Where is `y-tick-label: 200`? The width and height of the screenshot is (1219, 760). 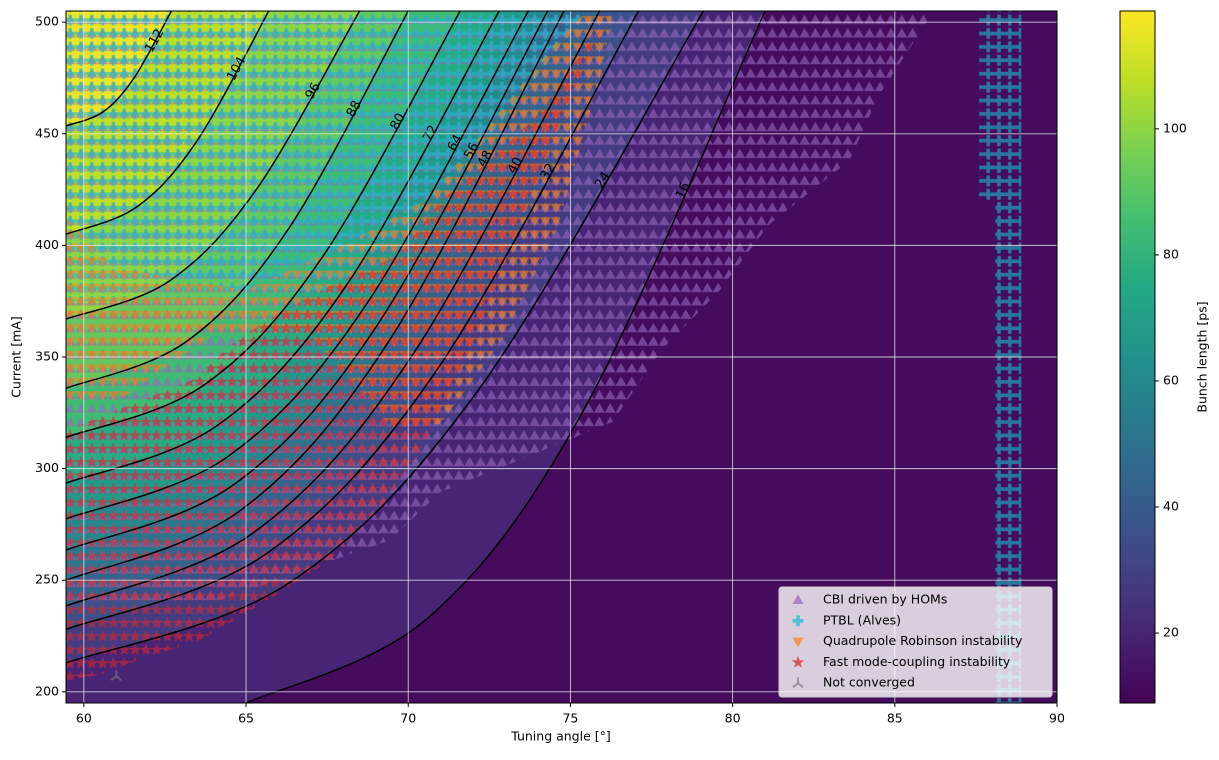 y-tick-label: 200 is located at coordinates (47, 690).